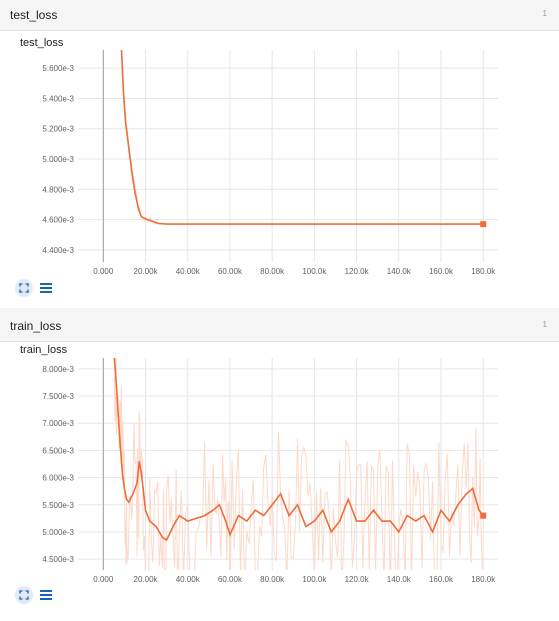 This screenshot has height=621, width=559. I want to click on y-tick-label: 4.600e-3, so click(58, 220).